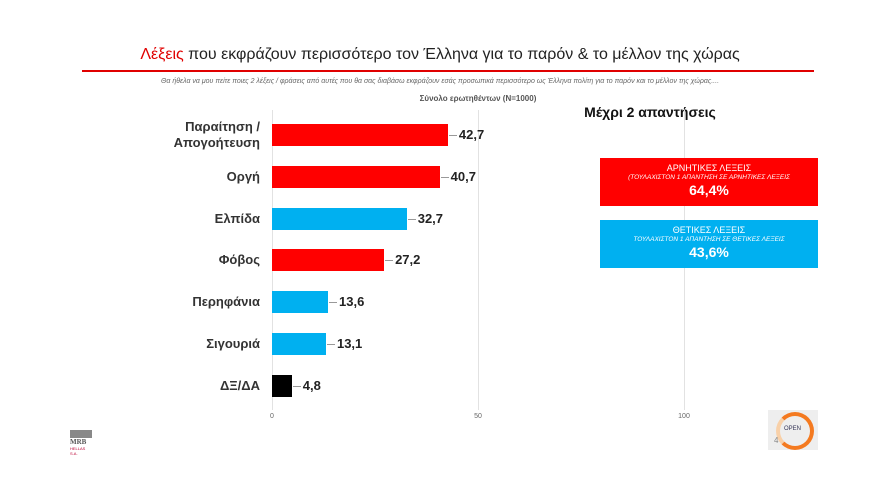 The height and width of the screenshot is (495, 880). I want to click on x-tick-label: 0, so click(272, 416).